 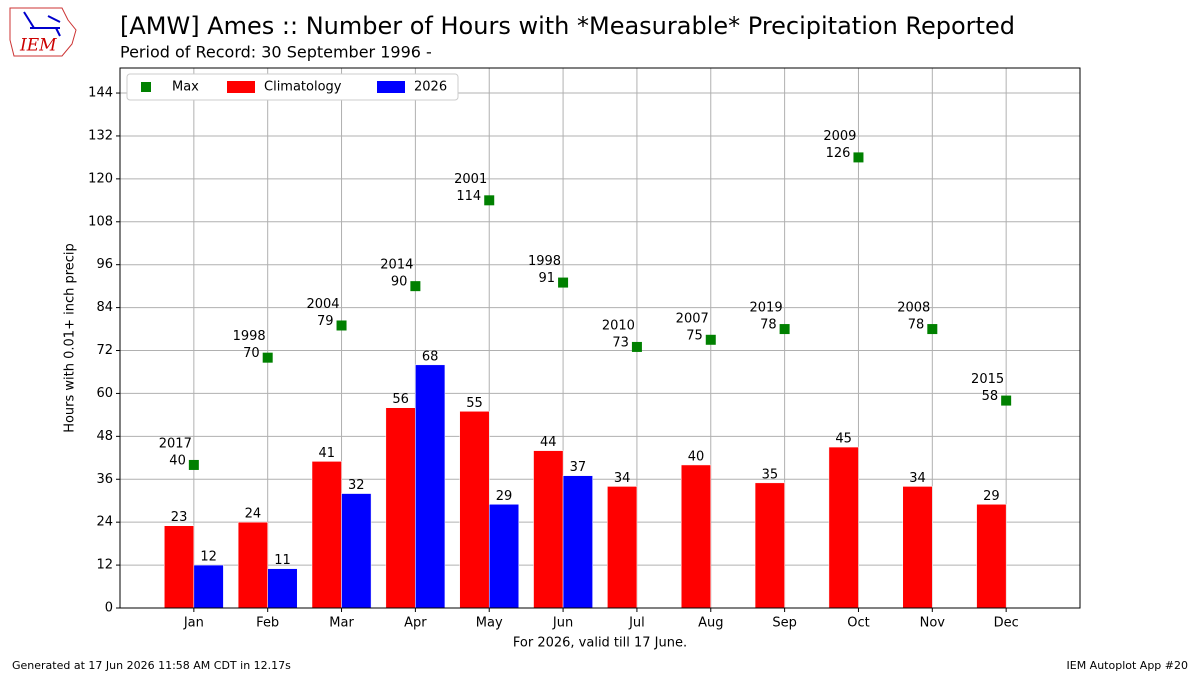 I want to click on max-year-label: 2004, so click(x=322, y=304).